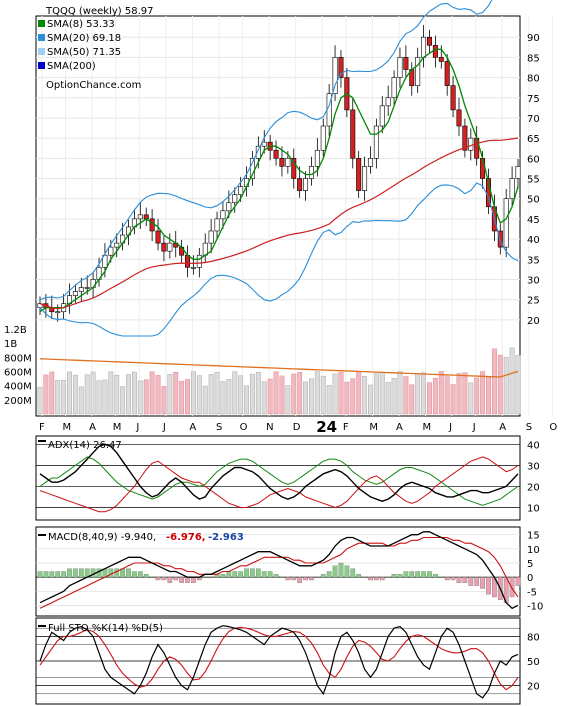 The height and width of the screenshot is (706, 566). I want to click on x-tick-label: S, so click(529, 427).